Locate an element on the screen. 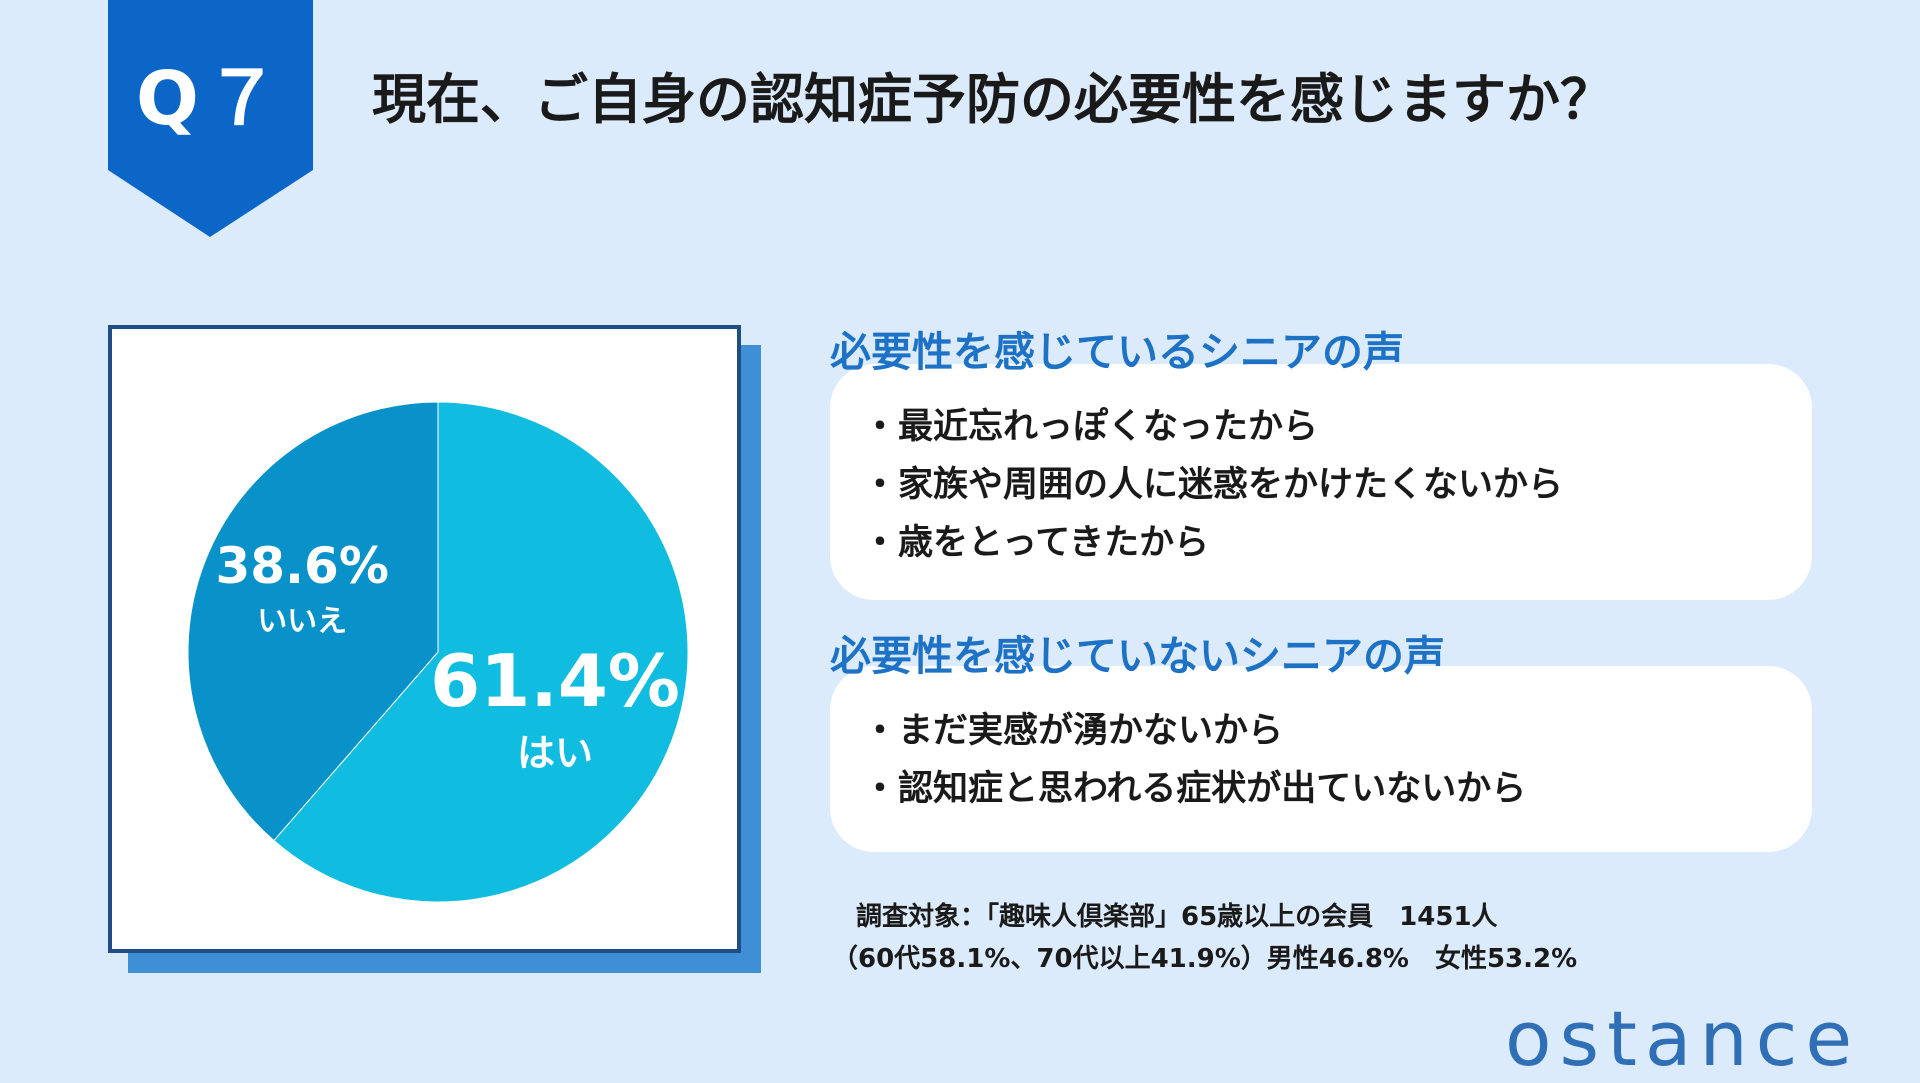 The image size is (1920, 1083). pie-value-label-1: 38.6% is located at coordinates (301, 566).